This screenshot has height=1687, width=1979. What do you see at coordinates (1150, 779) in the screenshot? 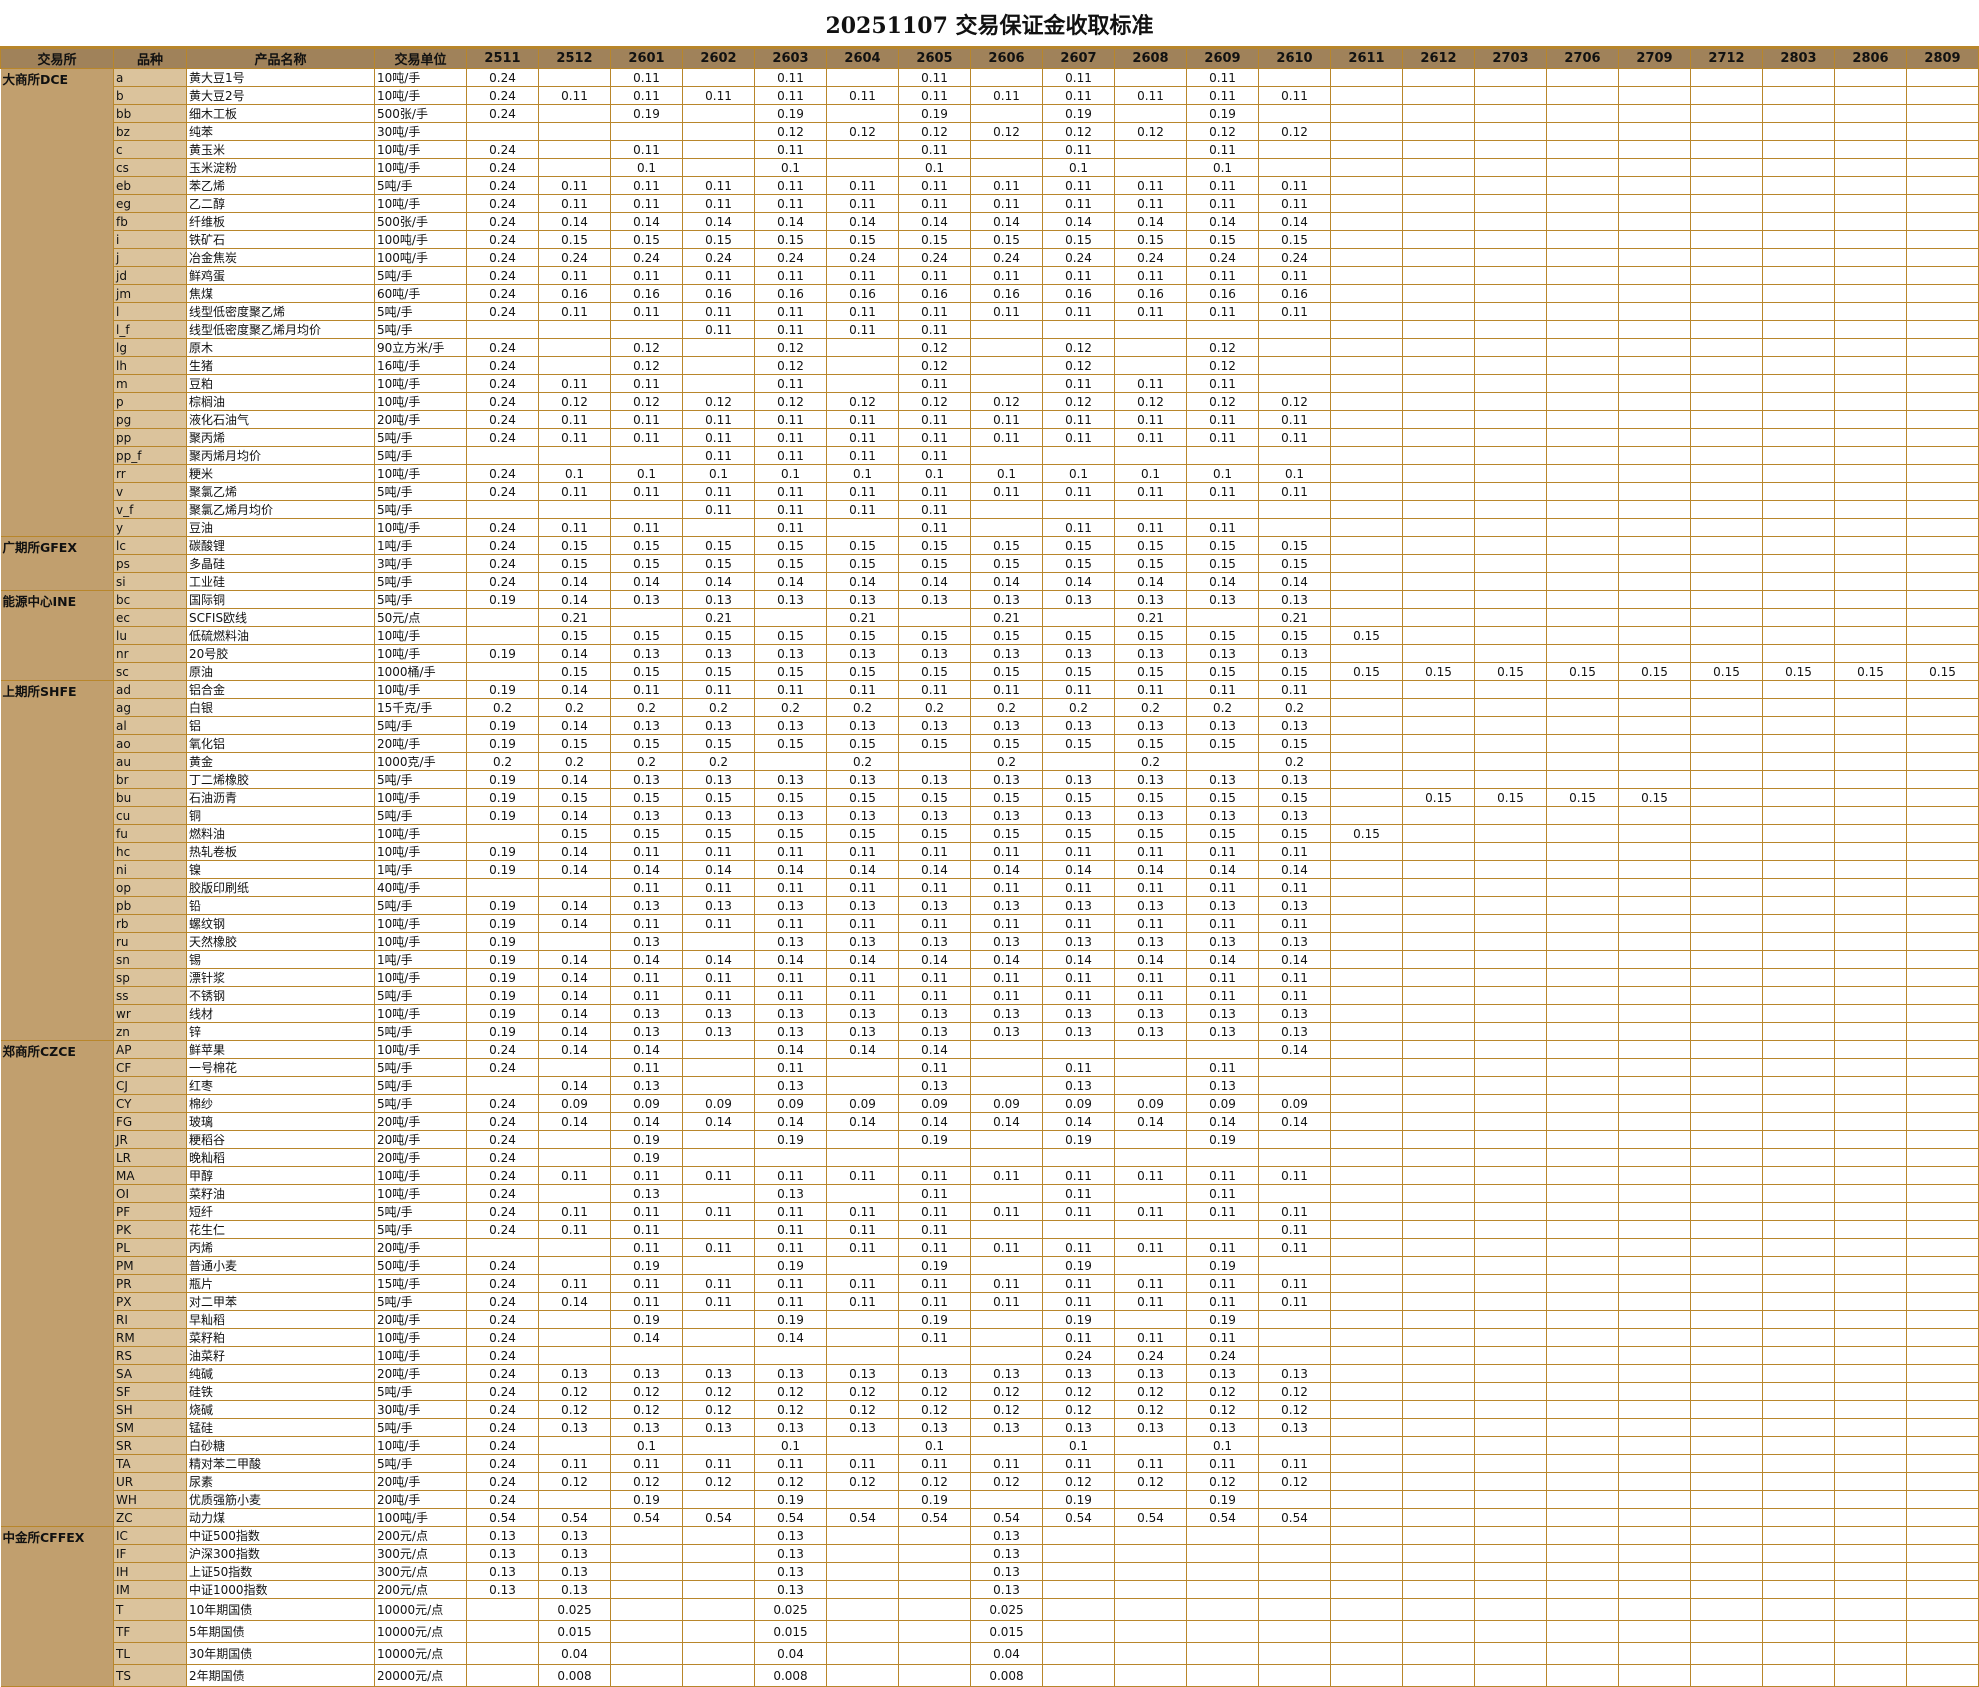
I see `margin-cell-2608: 0.13` at bounding box center [1150, 779].